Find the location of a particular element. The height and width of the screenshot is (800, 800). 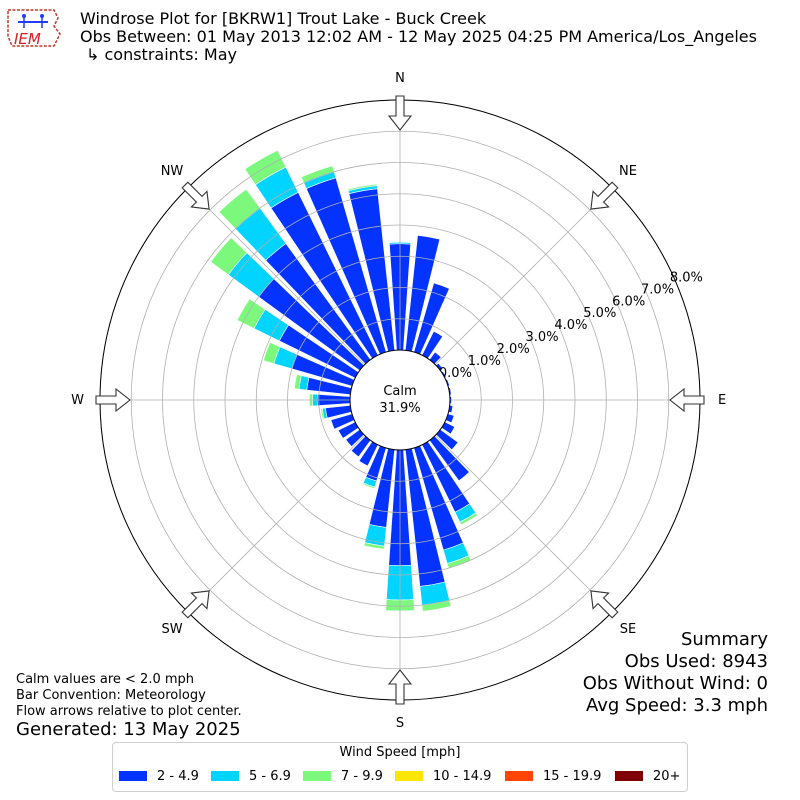

radial-tick-label: 3.0% is located at coordinates (542, 337).